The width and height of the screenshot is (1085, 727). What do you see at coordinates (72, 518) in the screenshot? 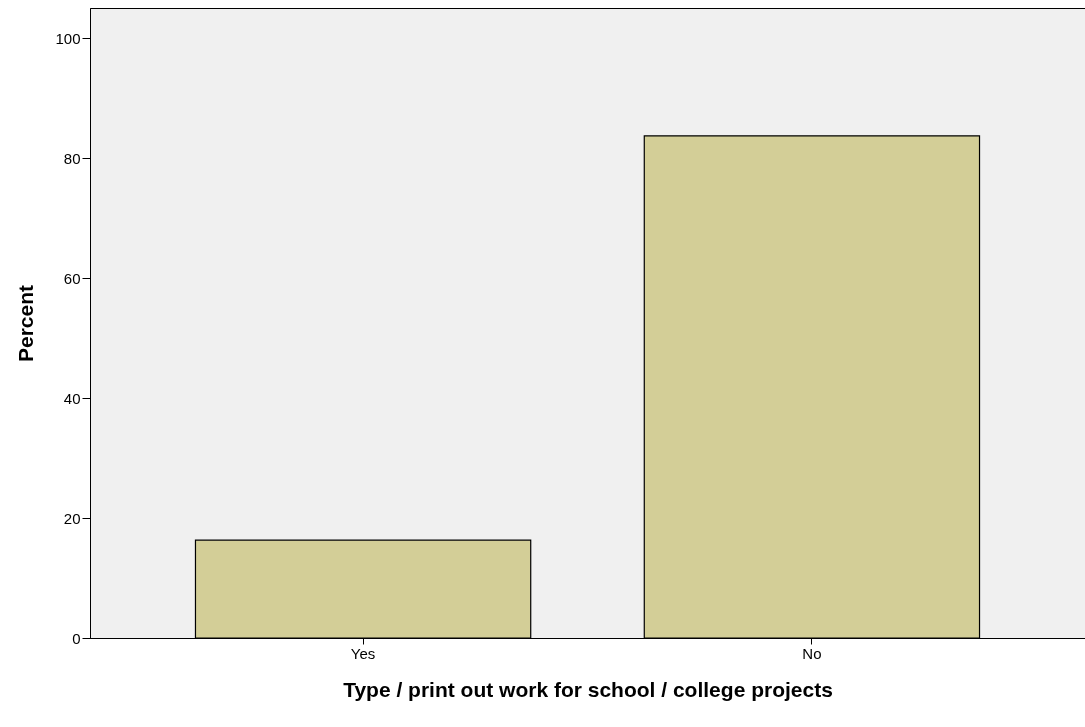
I see `y-tick-label: 20` at bounding box center [72, 518].